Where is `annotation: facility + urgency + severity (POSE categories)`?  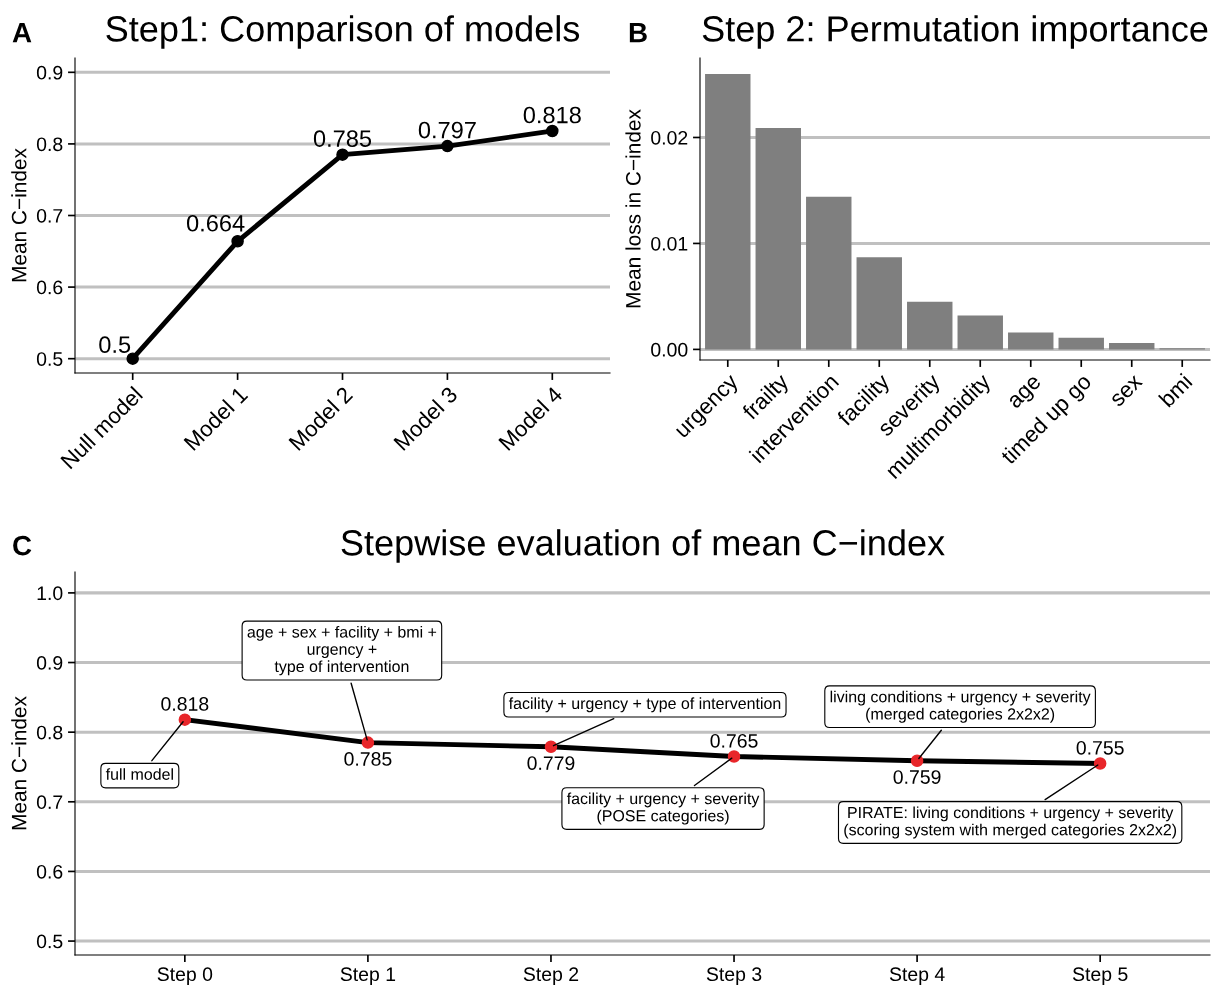
annotation: facility + urgency + severity (POSE categories) is located at coordinates (663, 808).